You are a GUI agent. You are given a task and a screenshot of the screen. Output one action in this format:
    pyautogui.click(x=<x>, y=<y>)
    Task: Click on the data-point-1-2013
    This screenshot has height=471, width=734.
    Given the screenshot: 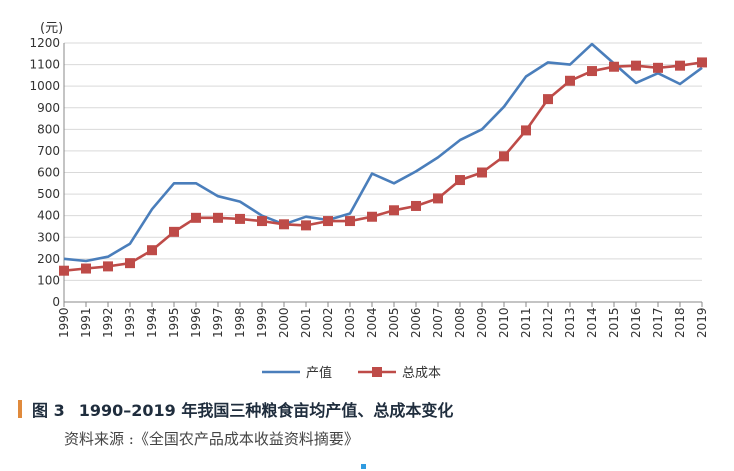 What is the action you would take?
    pyautogui.click(x=570, y=80)
    